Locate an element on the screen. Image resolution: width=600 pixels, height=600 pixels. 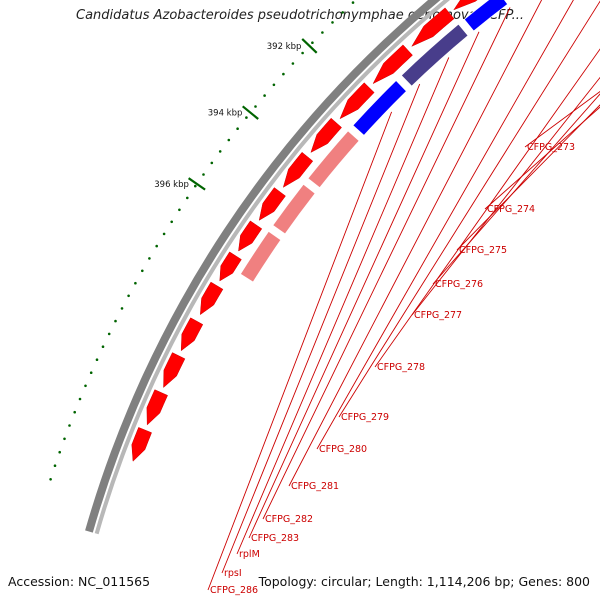
gene-label: rplM is located at coordinates (249, 554).